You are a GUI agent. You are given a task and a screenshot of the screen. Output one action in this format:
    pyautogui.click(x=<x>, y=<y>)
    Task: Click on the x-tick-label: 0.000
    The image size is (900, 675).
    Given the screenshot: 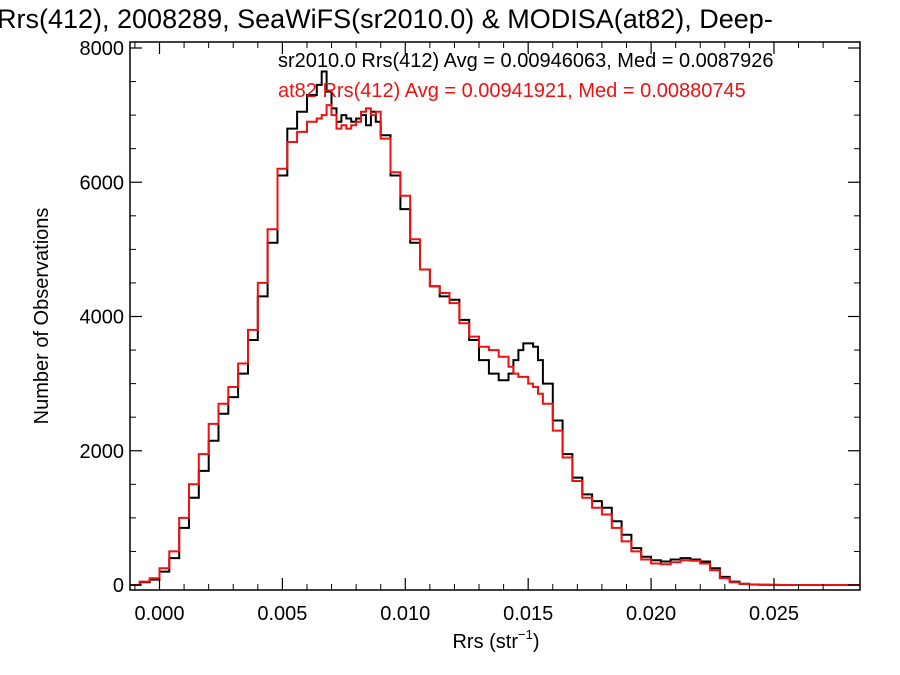 What is the action you would take?
    pyautogui.click(x=159, y=614)
    